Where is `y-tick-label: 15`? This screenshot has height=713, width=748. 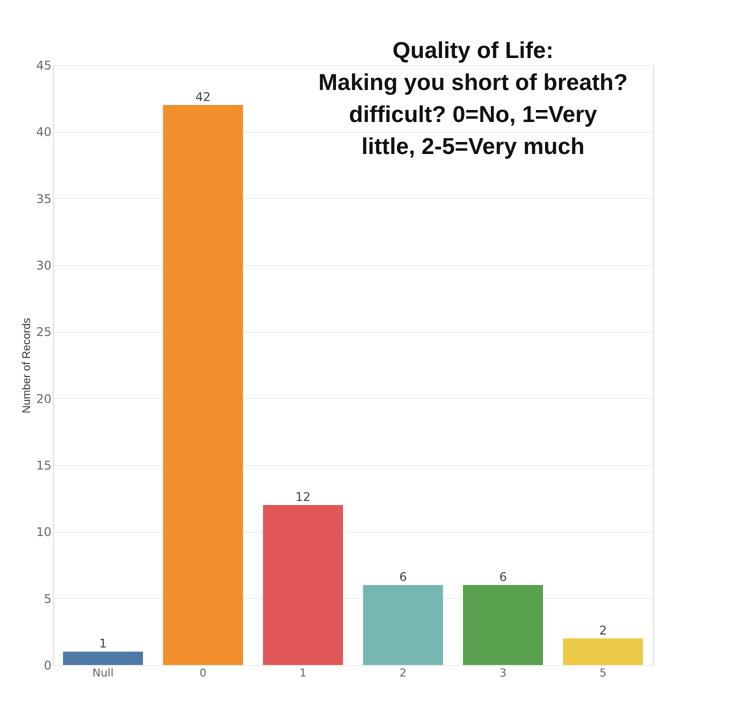
y-tick-label: 15 is located at coordinates (44, 465).